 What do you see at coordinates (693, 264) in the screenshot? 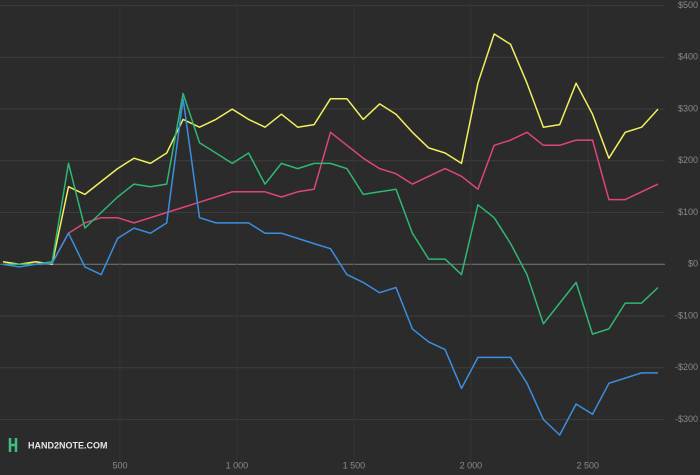
I see `y-tick-label: $0` at bounding box center [693, 264].